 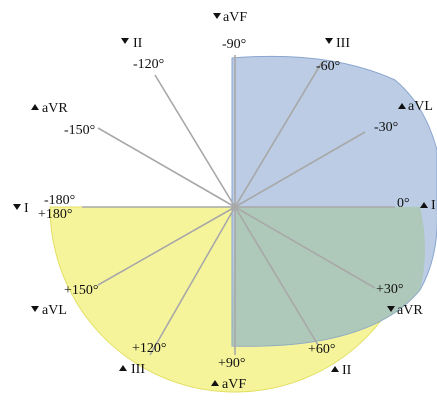 I want to click on lead-label-left-avl: aVL, so click(x=54, y=310).